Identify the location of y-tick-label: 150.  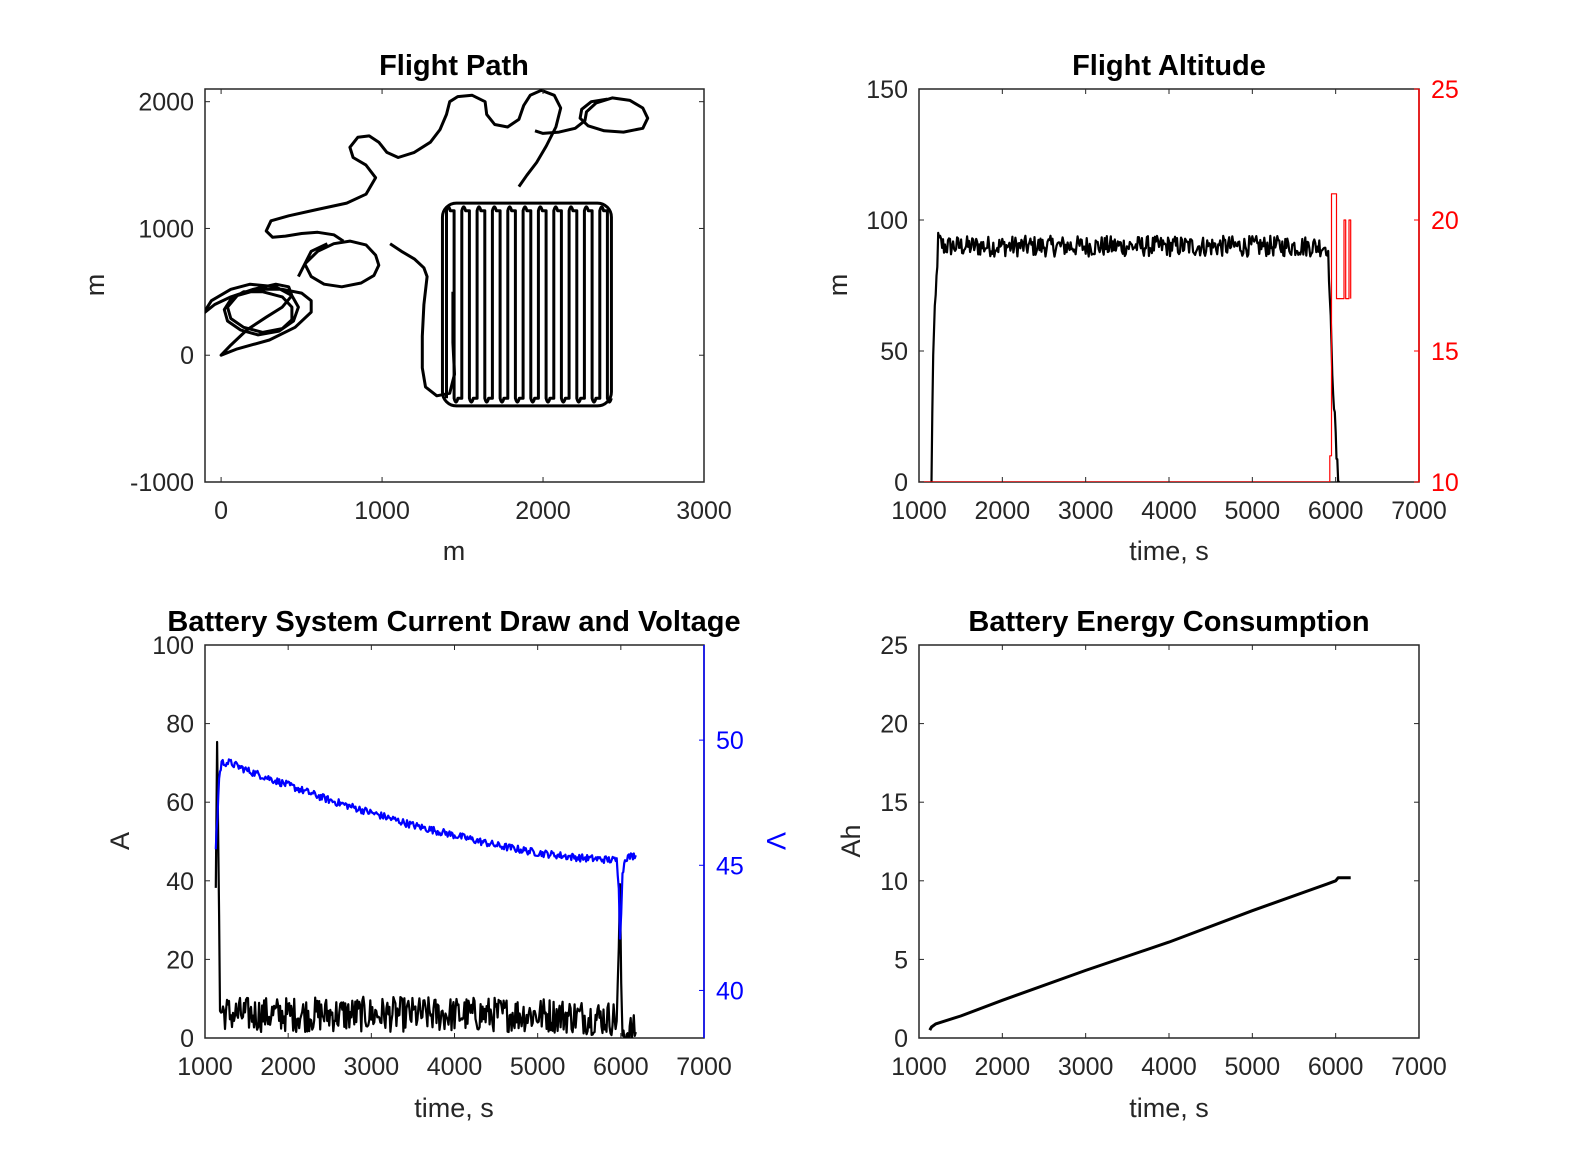
(887, 90).